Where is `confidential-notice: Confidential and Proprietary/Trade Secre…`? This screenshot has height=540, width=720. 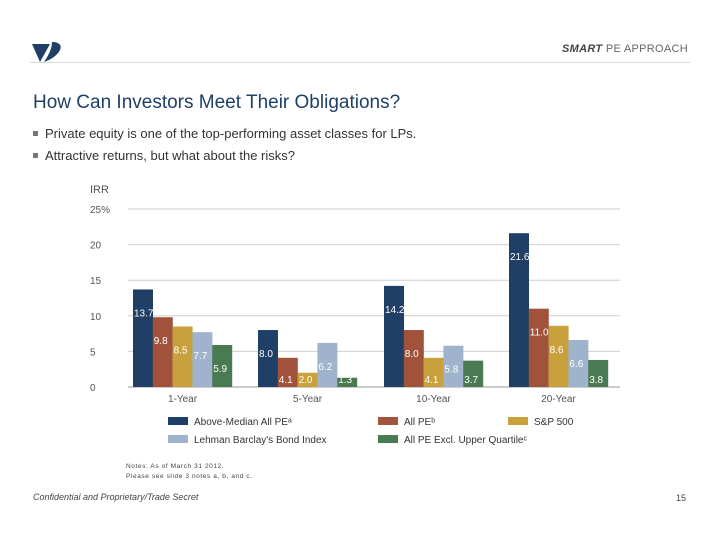
confidential-notice: Confidential and Proprietary/Trade Secre… is located at coordinates (116, 497).